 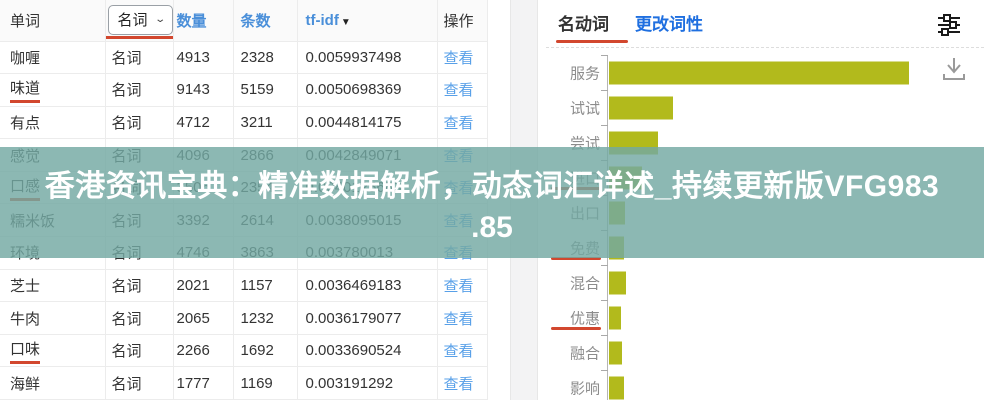 What do you see at coordinates (265, 123) in the screenshot?
I see `docs-cell: 3211` at bounding box center [265, 123].